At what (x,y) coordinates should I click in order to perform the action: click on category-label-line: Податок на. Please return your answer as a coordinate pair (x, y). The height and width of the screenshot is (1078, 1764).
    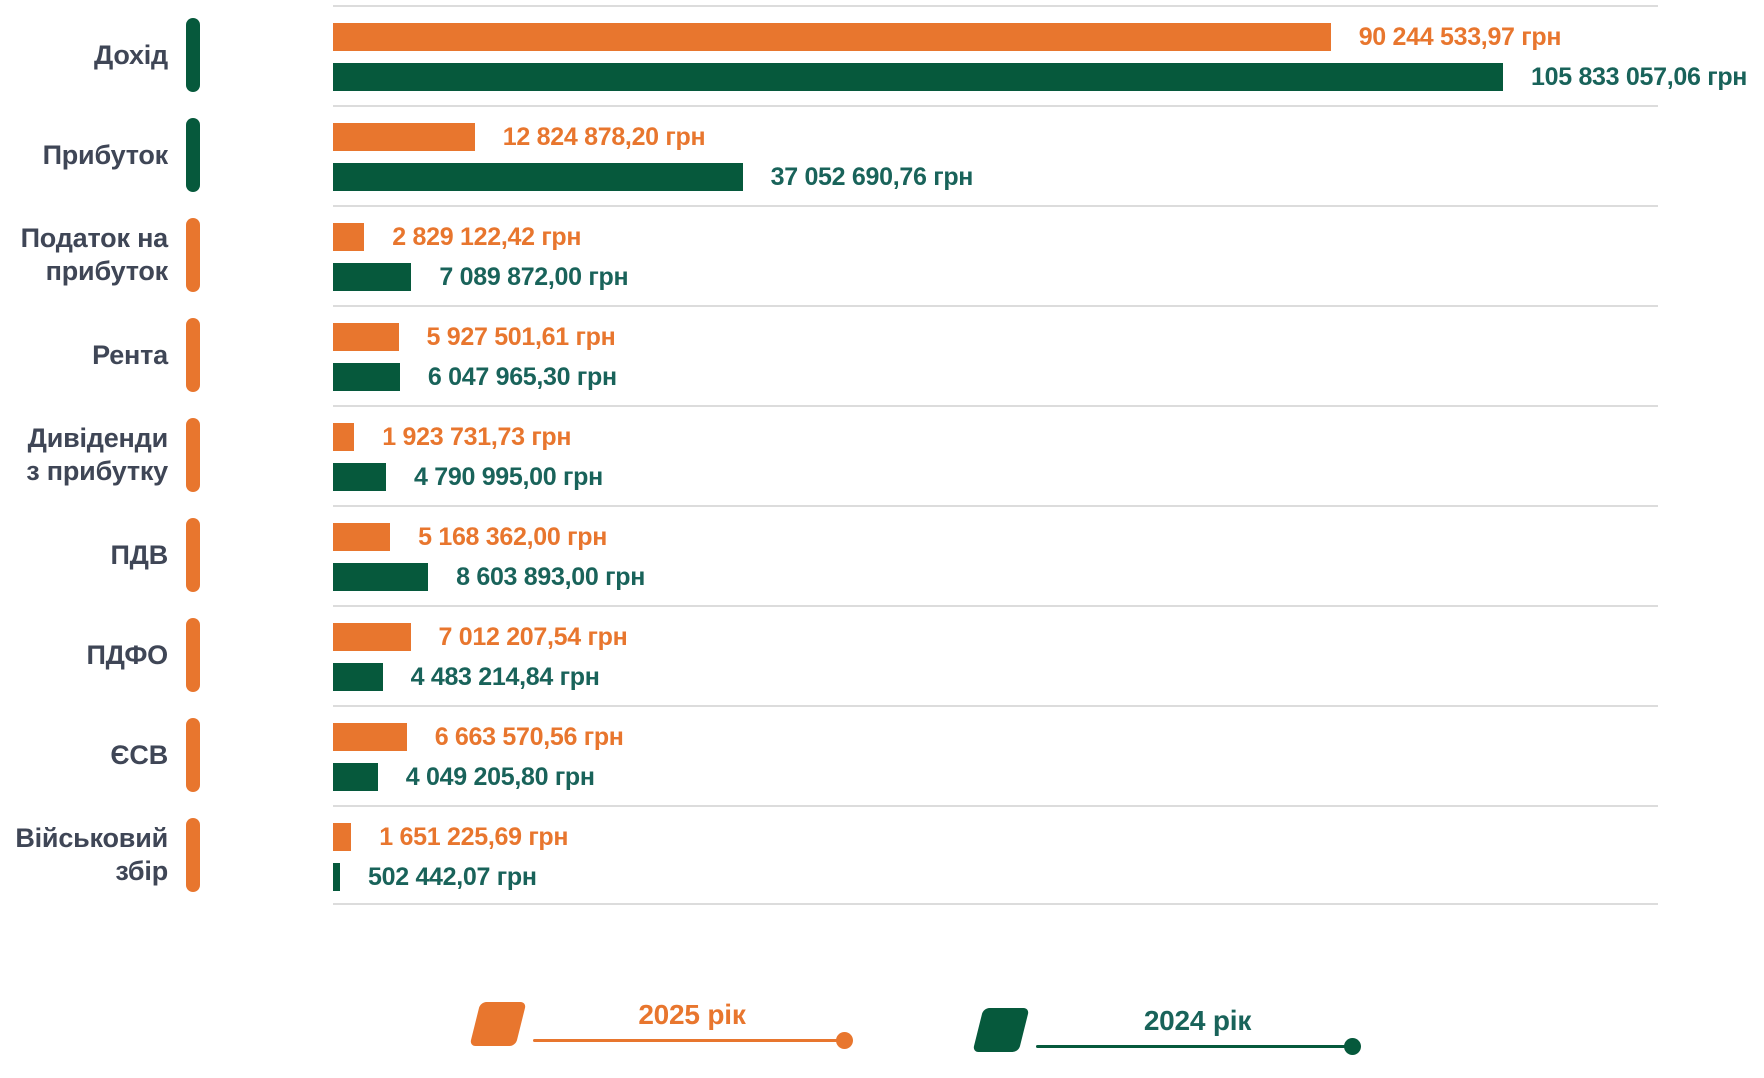
    Looking at the image, I should click on (94, 238).